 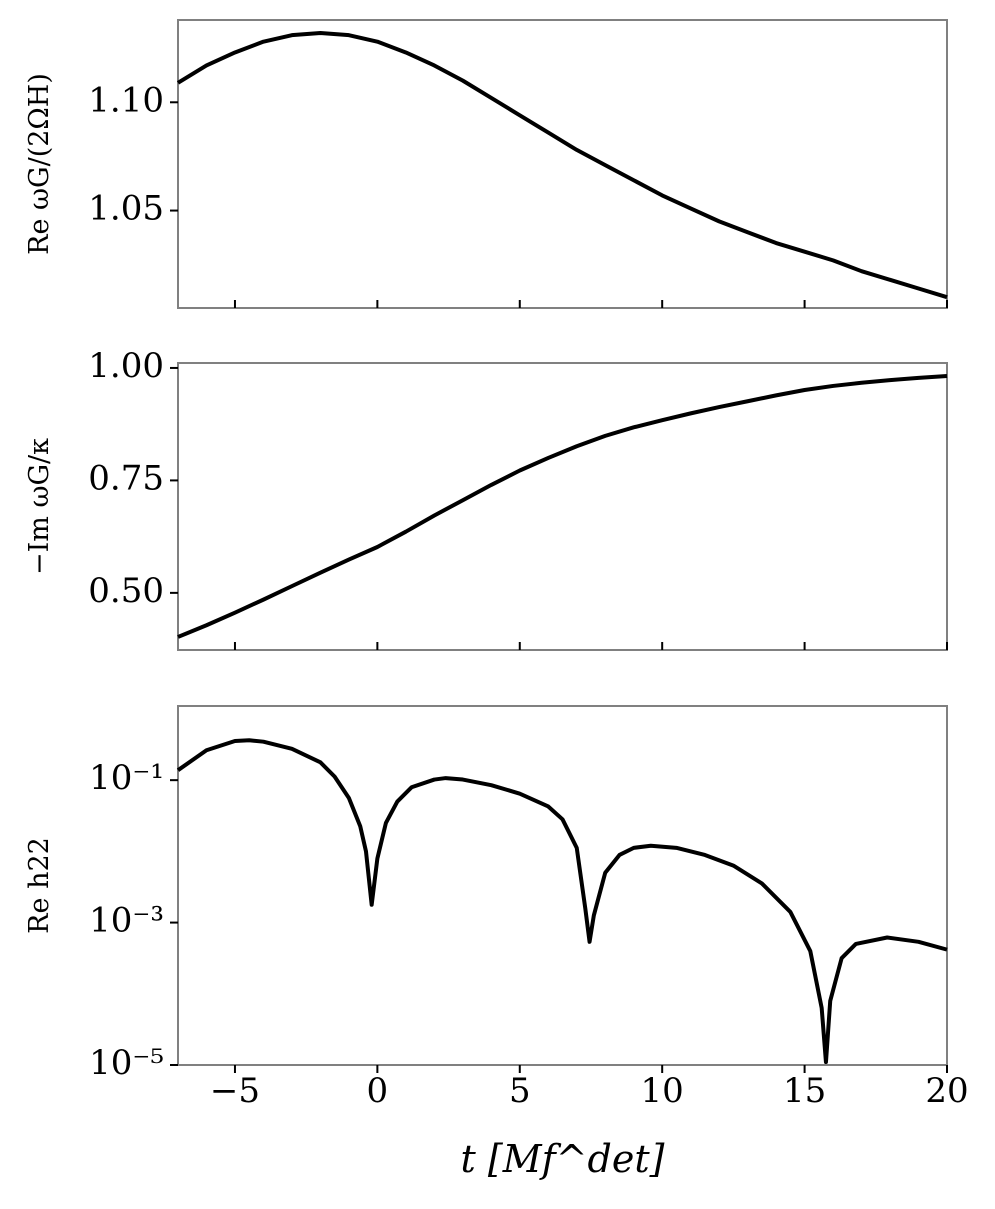 I want to click on y-tick-label: 10⁻³, so click(x=126, y=921).